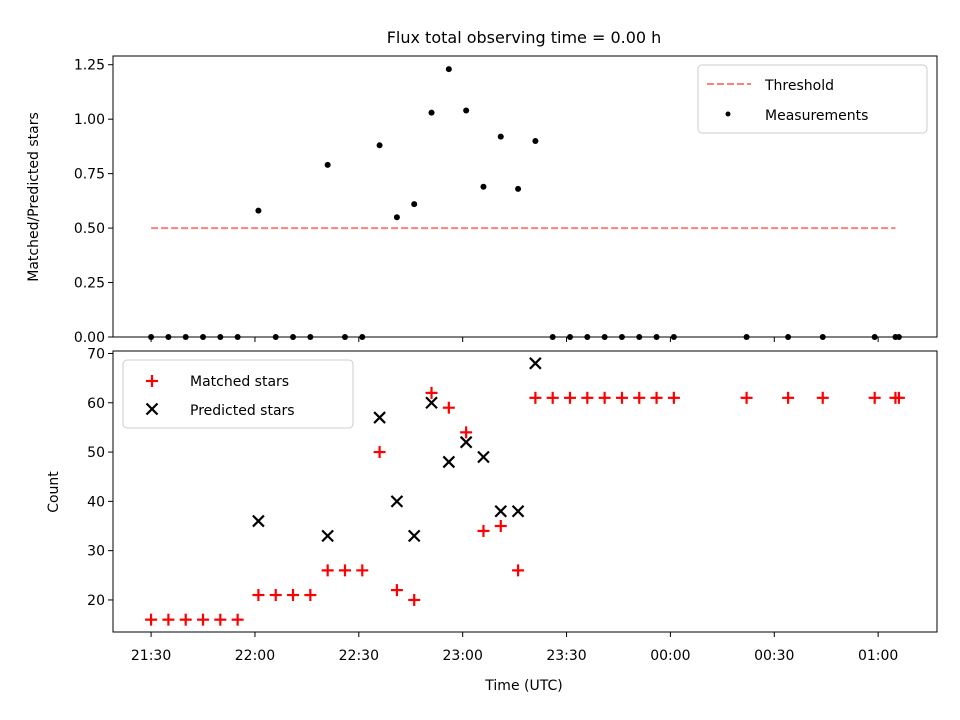 This screenshot has width=960, height=720. What do you see at coordinates (878, 656) in the screenshot?
I see `x-tick-label: 01:00` at bounding box center [878, 656].